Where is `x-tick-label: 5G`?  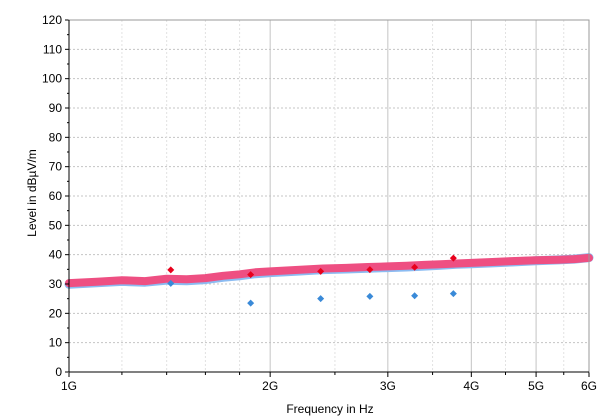
x-tick-label: 5G is located at coordinates (536, 386).